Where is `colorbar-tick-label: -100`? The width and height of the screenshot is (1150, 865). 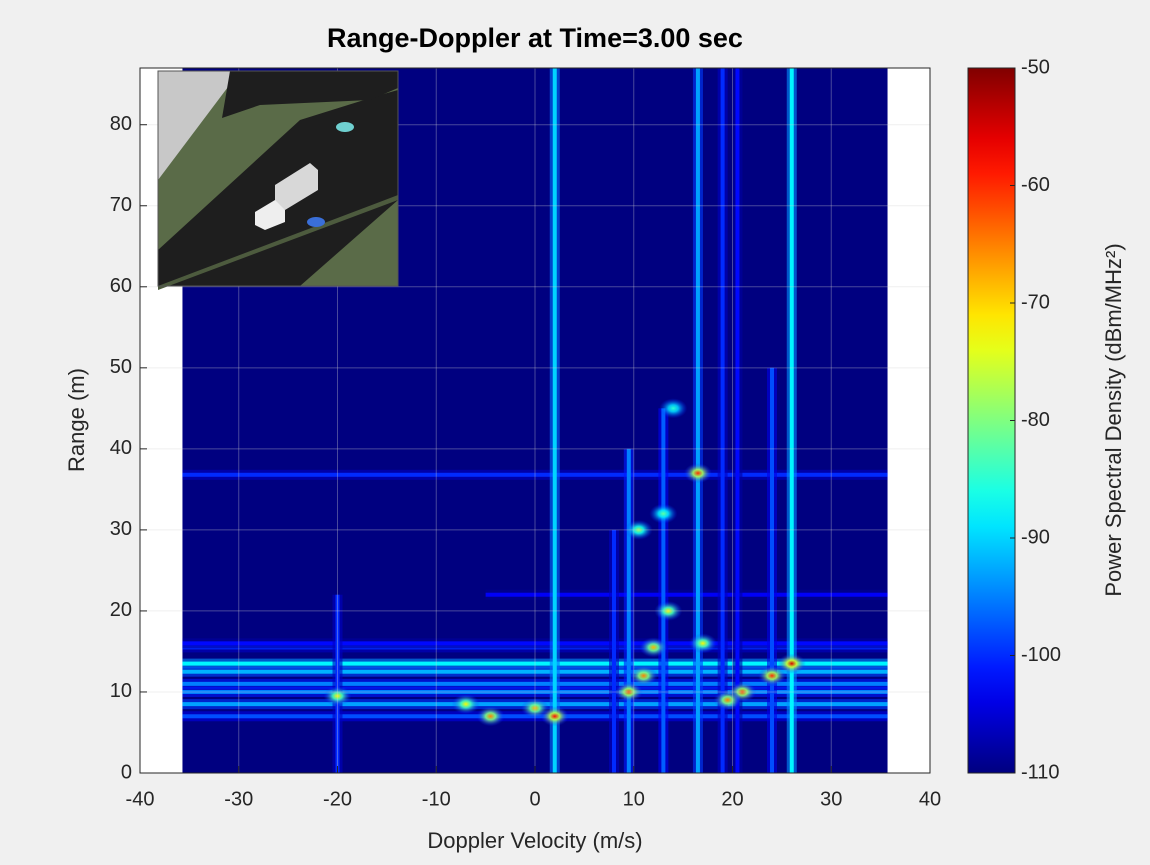
colorbar-tick-label: -100 is located at coordinates (1041, 655).